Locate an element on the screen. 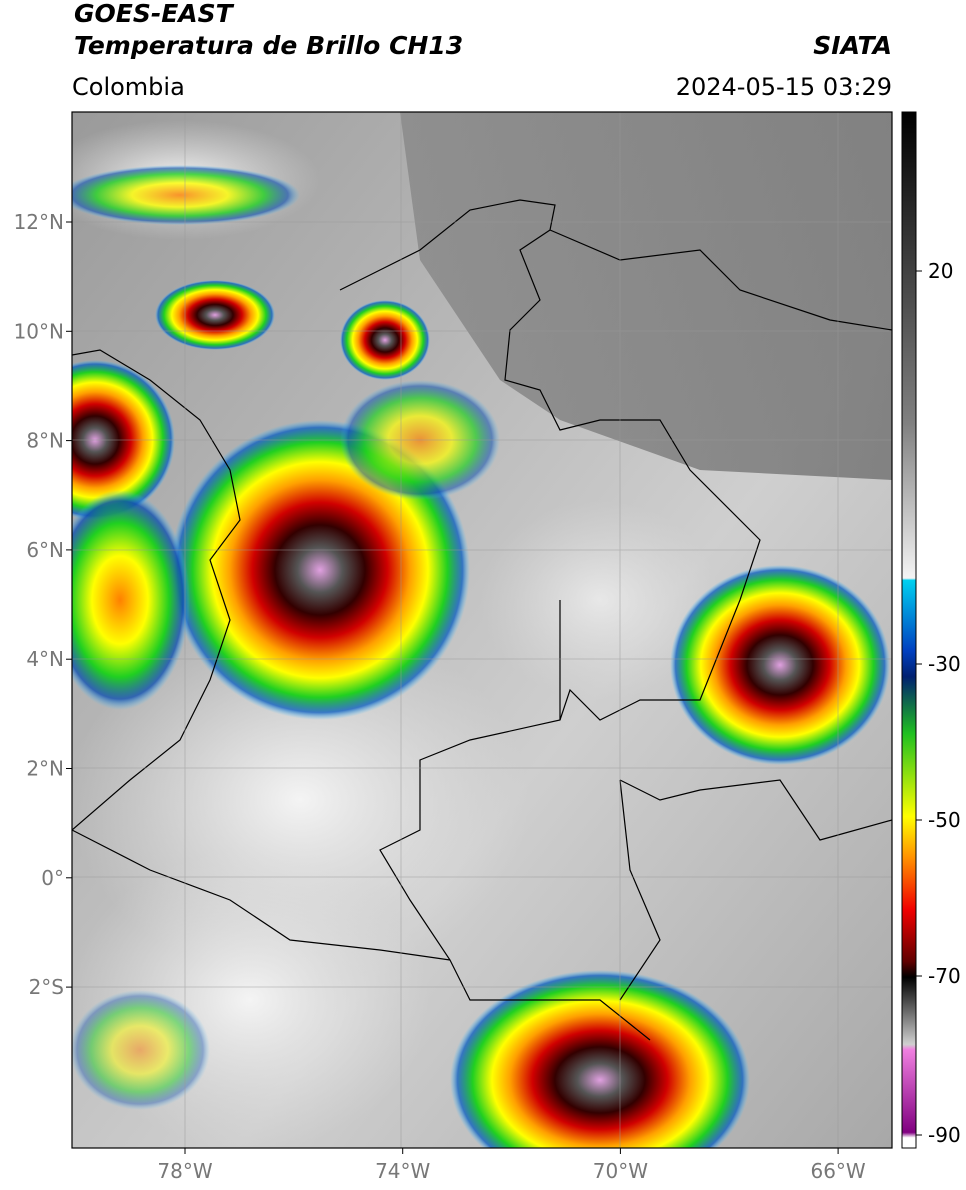 This screenshot has width=966, height=1190. region: Colombia is located at coordinates (128, 87).